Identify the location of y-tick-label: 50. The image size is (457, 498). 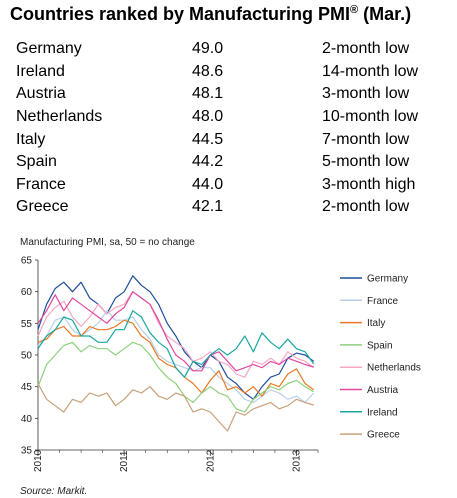
(27, 356).